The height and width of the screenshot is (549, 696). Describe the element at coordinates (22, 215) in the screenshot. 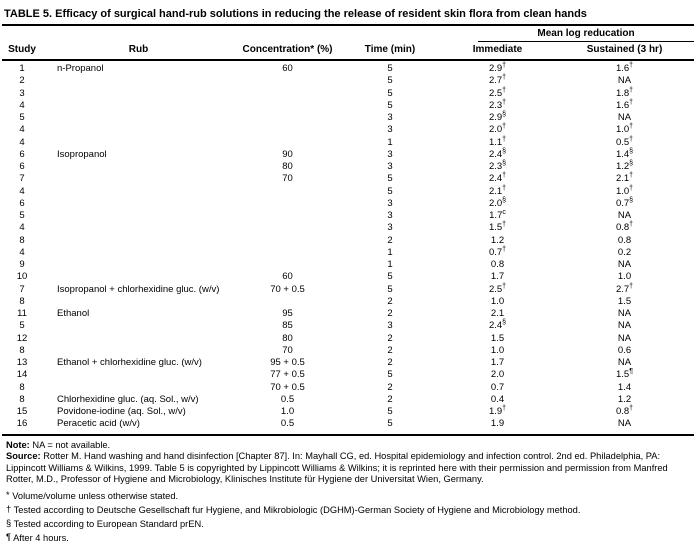

I see `cell-study: 5` at that location.